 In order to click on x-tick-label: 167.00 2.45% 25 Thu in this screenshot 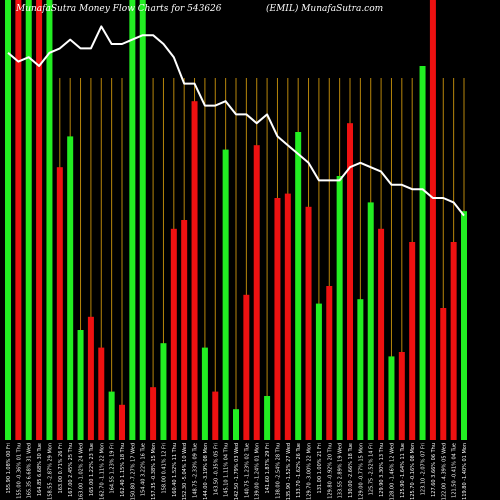, I will do `click(71, 470)`.